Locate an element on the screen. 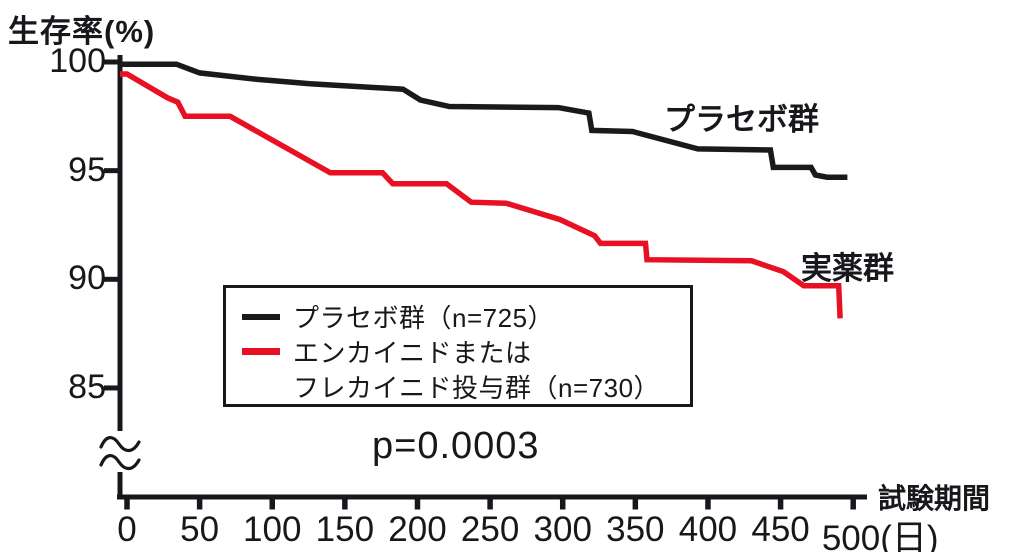  curve-label-placebo: プラセボ群 is located at coordinates (741, 119).